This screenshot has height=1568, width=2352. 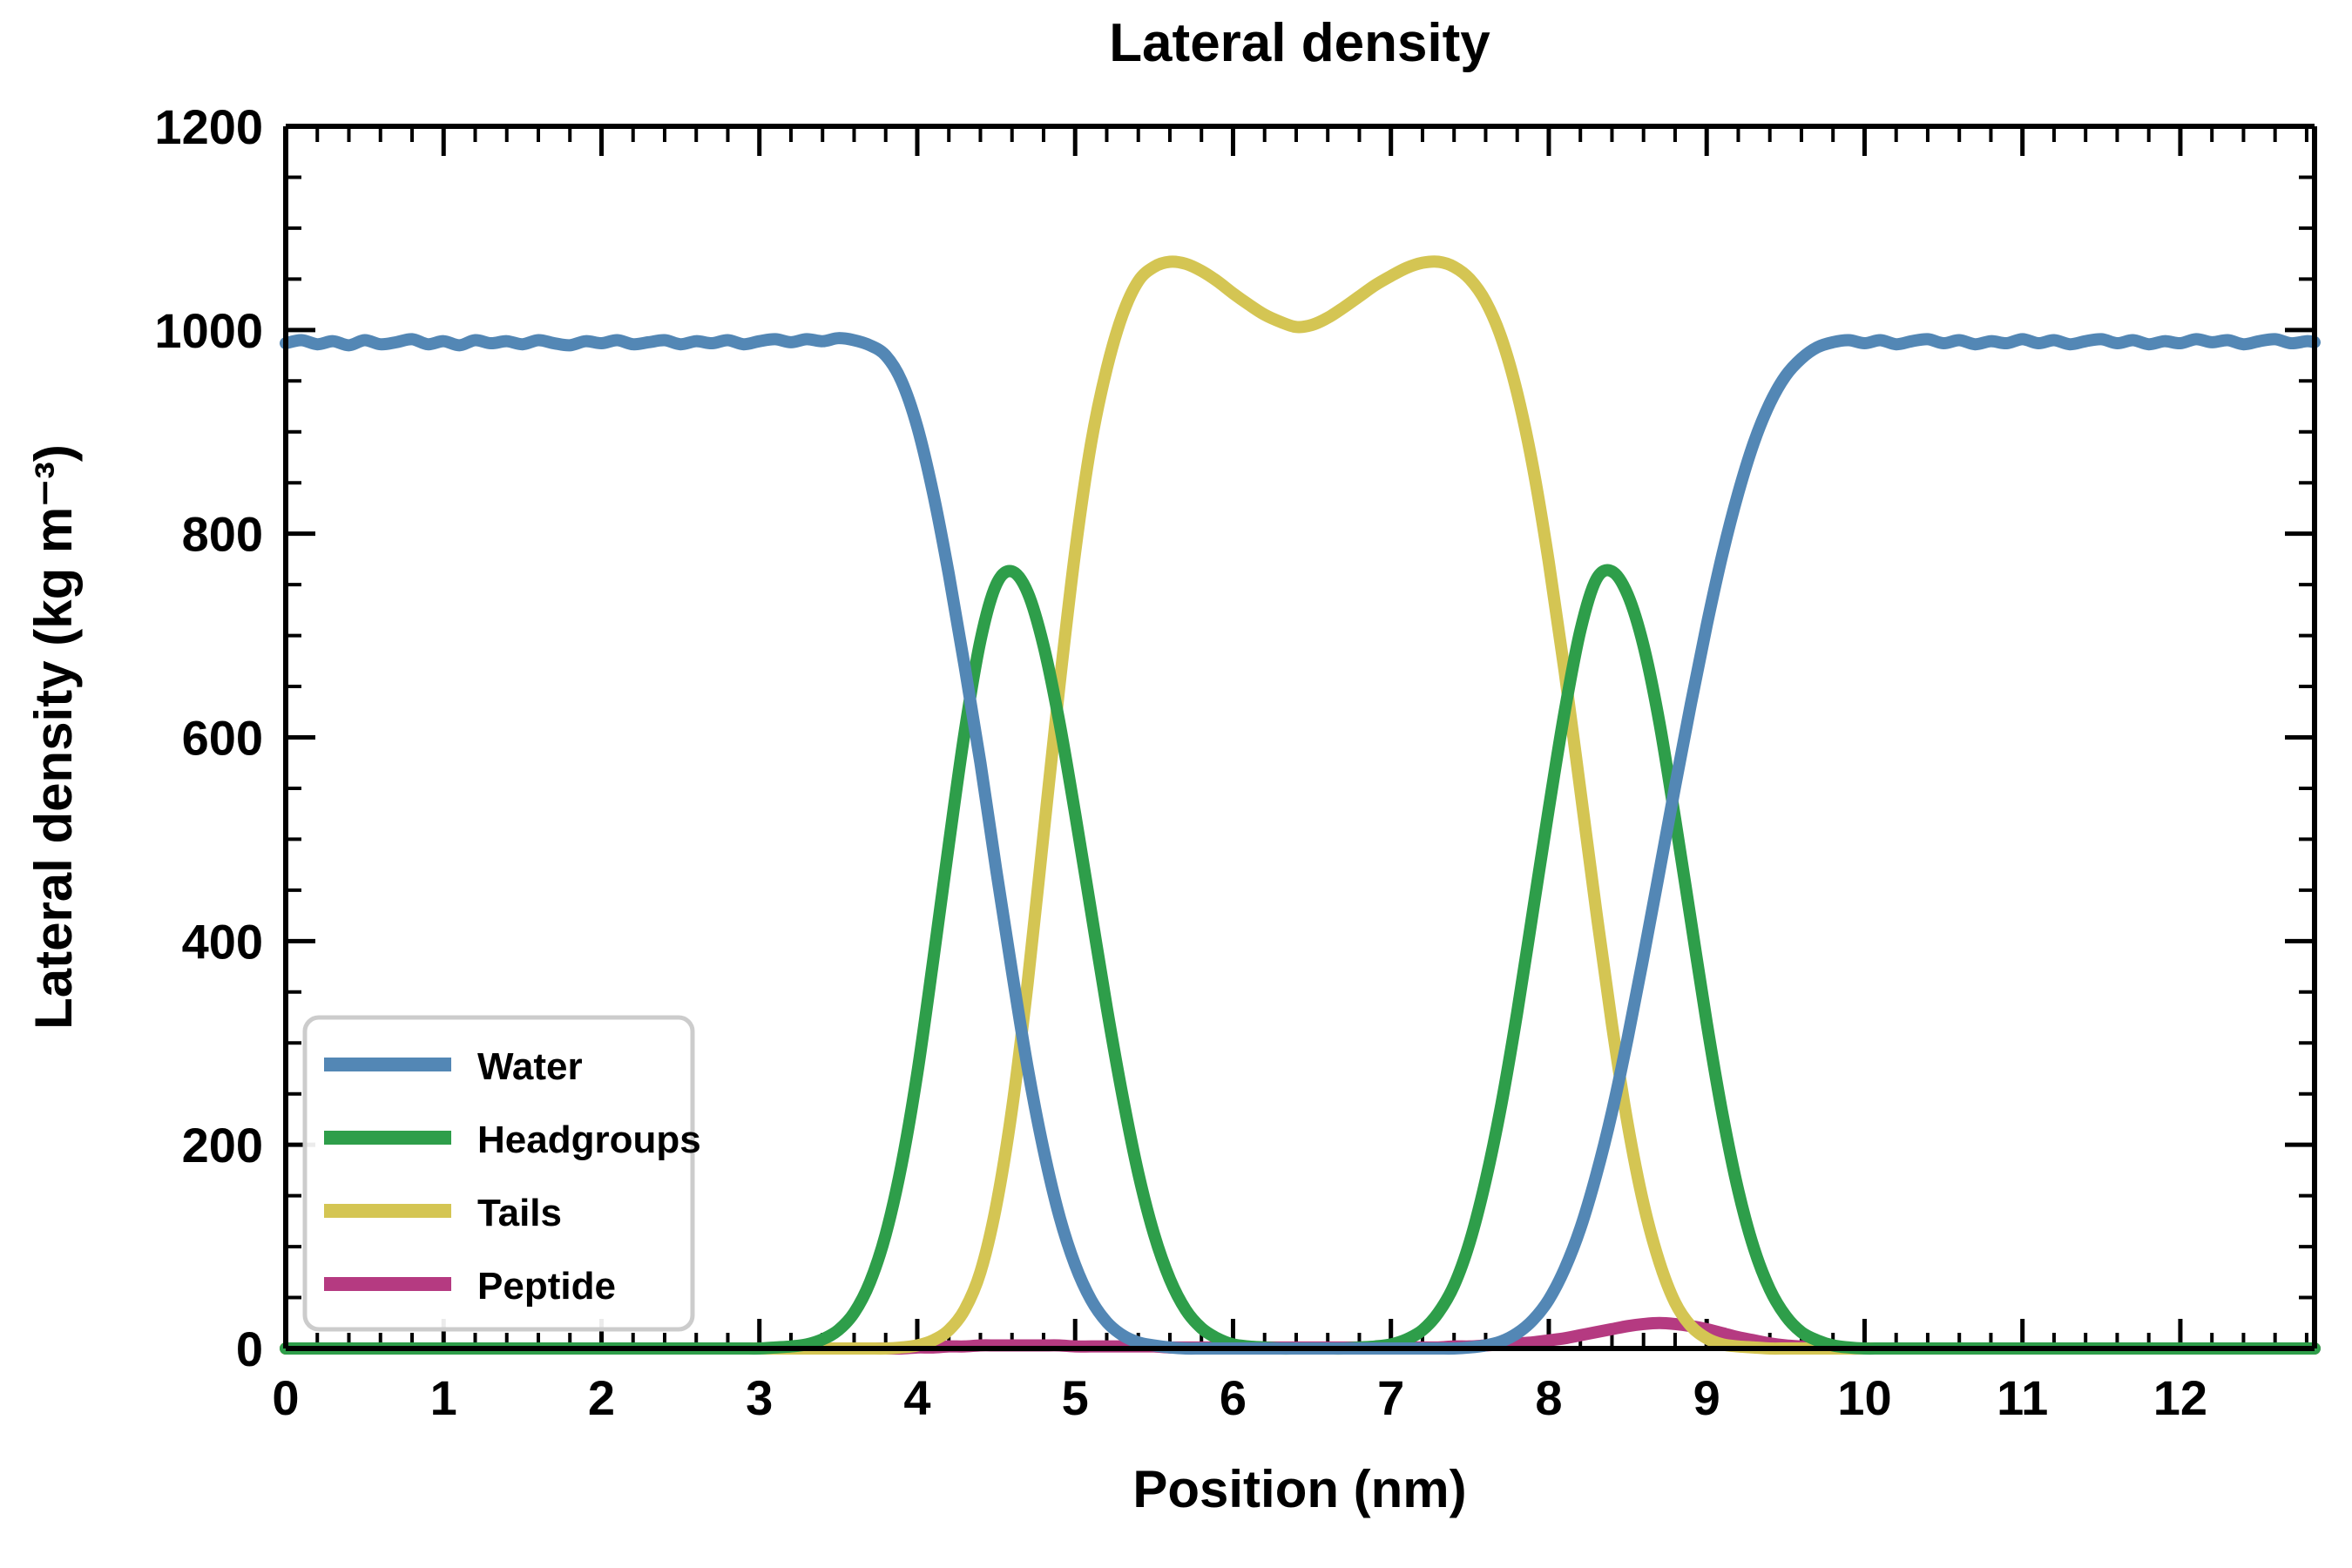 What do you see at coordinates (1548, 1398) in the screenshot?
I see `x-tick-label: 8` at bounding box center [1548, 1398].